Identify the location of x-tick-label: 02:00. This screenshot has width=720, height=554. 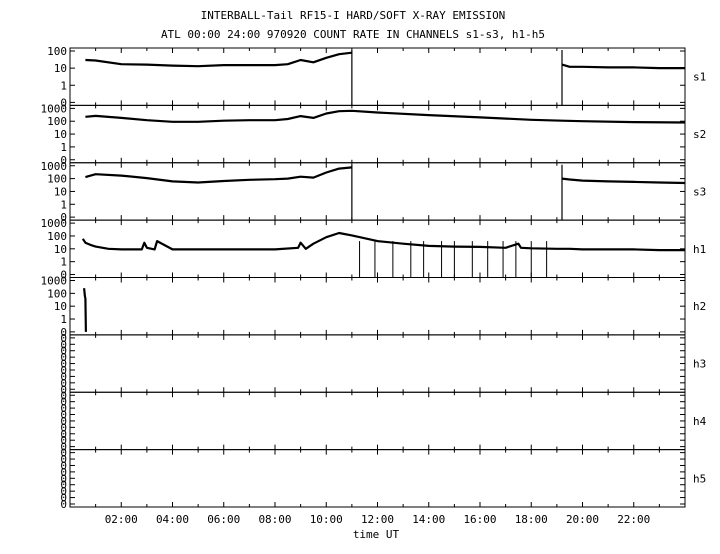
(121, 519).